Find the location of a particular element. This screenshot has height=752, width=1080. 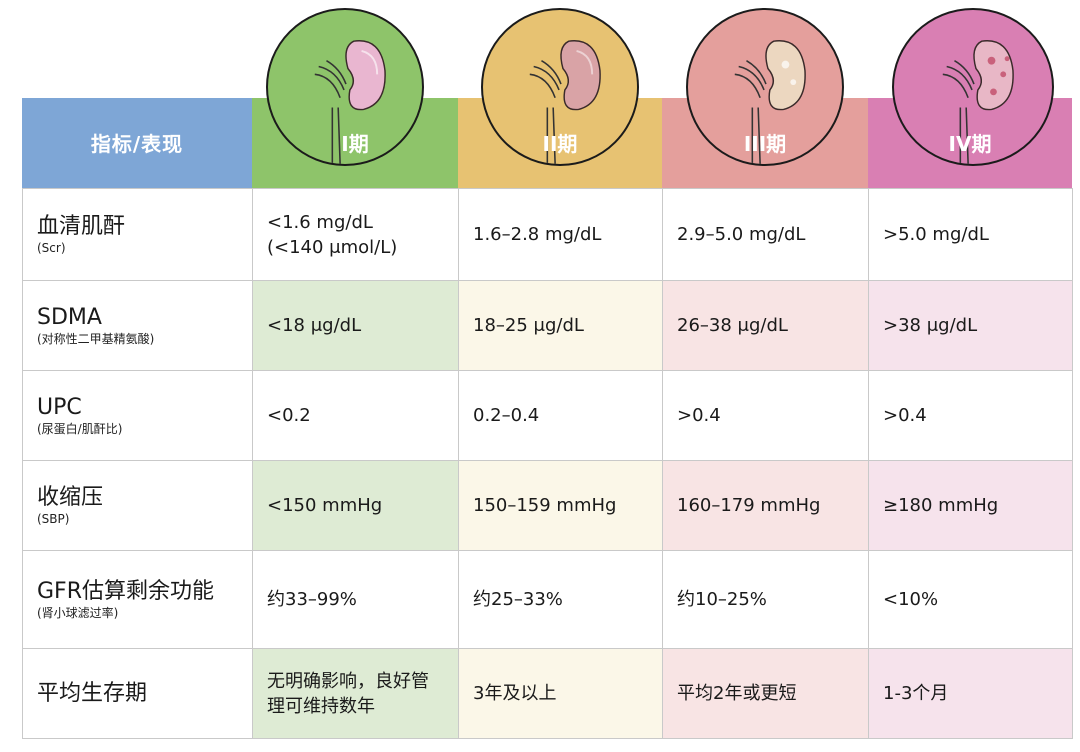

stage1-kidney-badge is located at coordinates (345, 87).